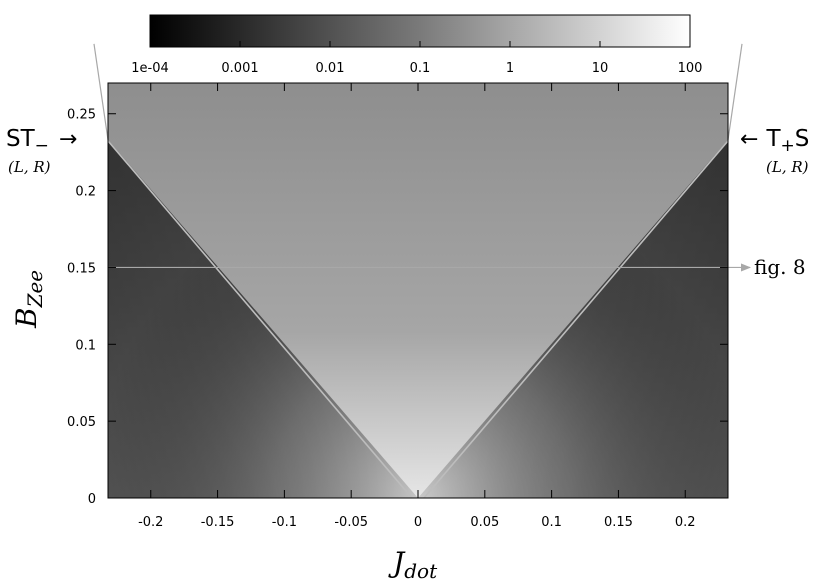  I want to click on x-tick-label: 0.15, so click(618, 522).